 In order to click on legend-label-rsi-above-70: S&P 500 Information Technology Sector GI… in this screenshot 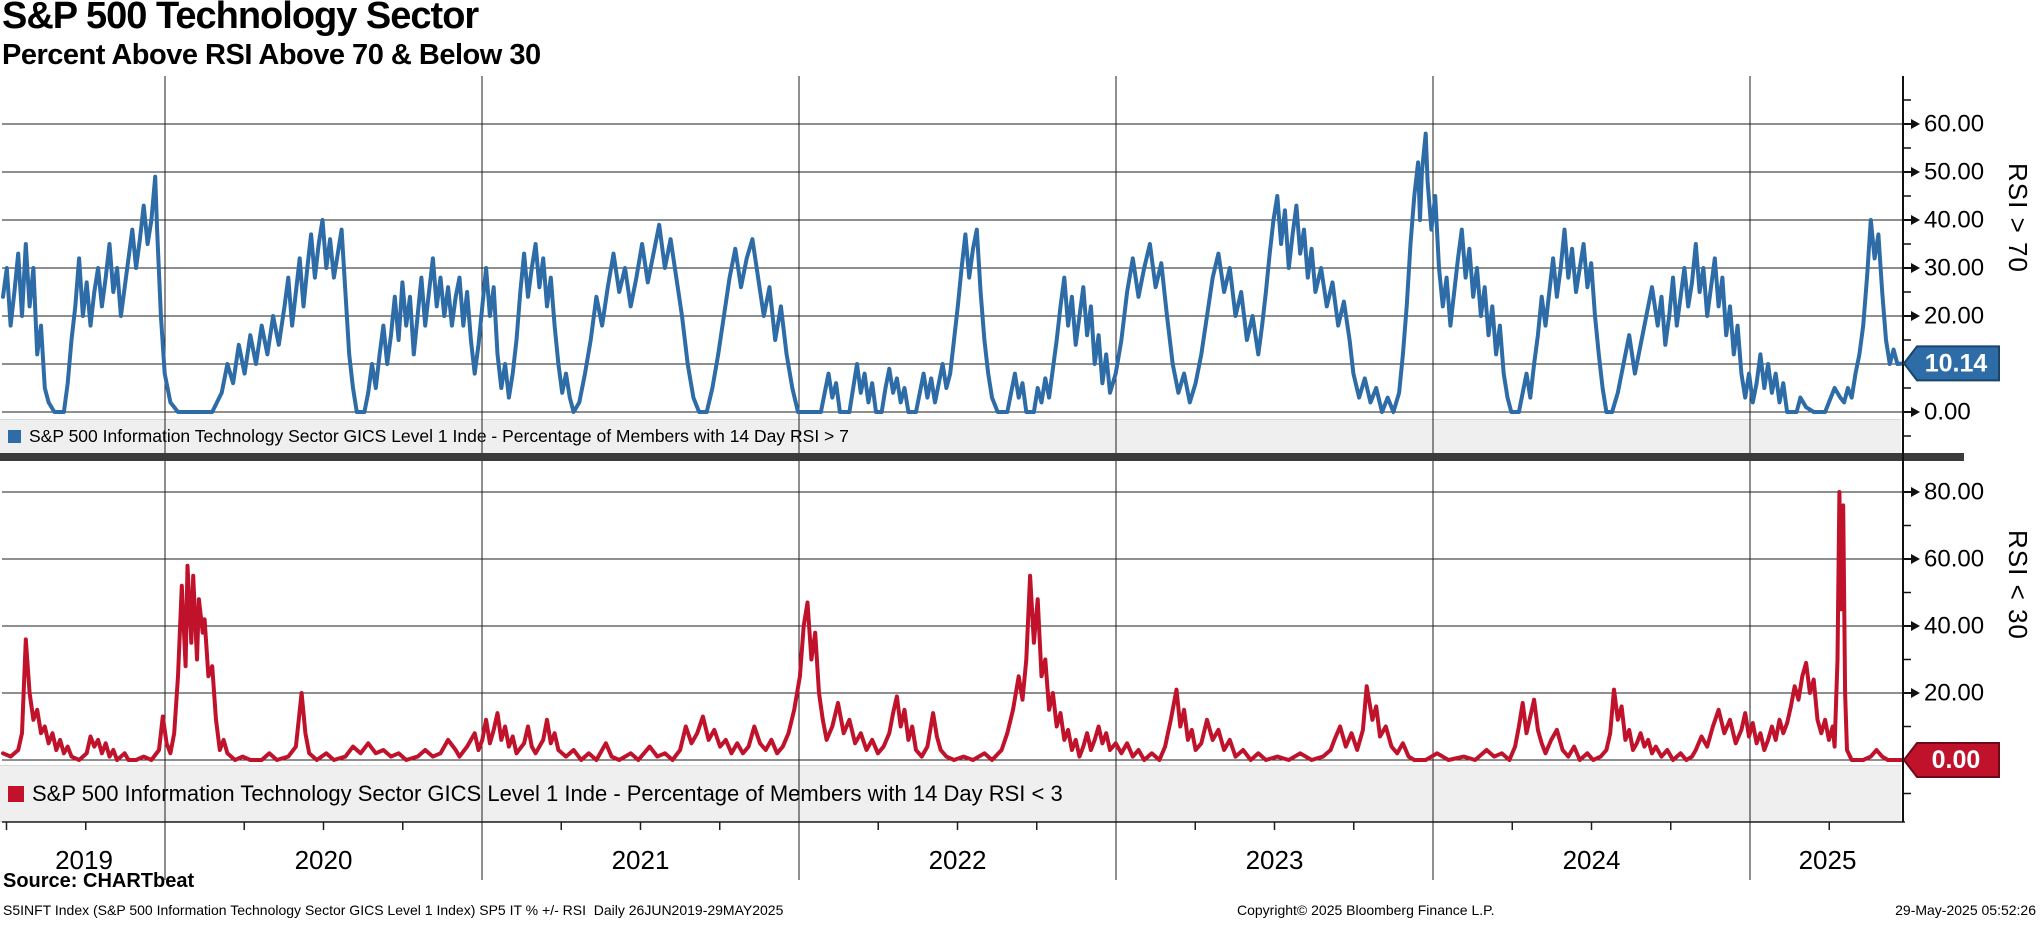, I will do `click(439, 436)`.